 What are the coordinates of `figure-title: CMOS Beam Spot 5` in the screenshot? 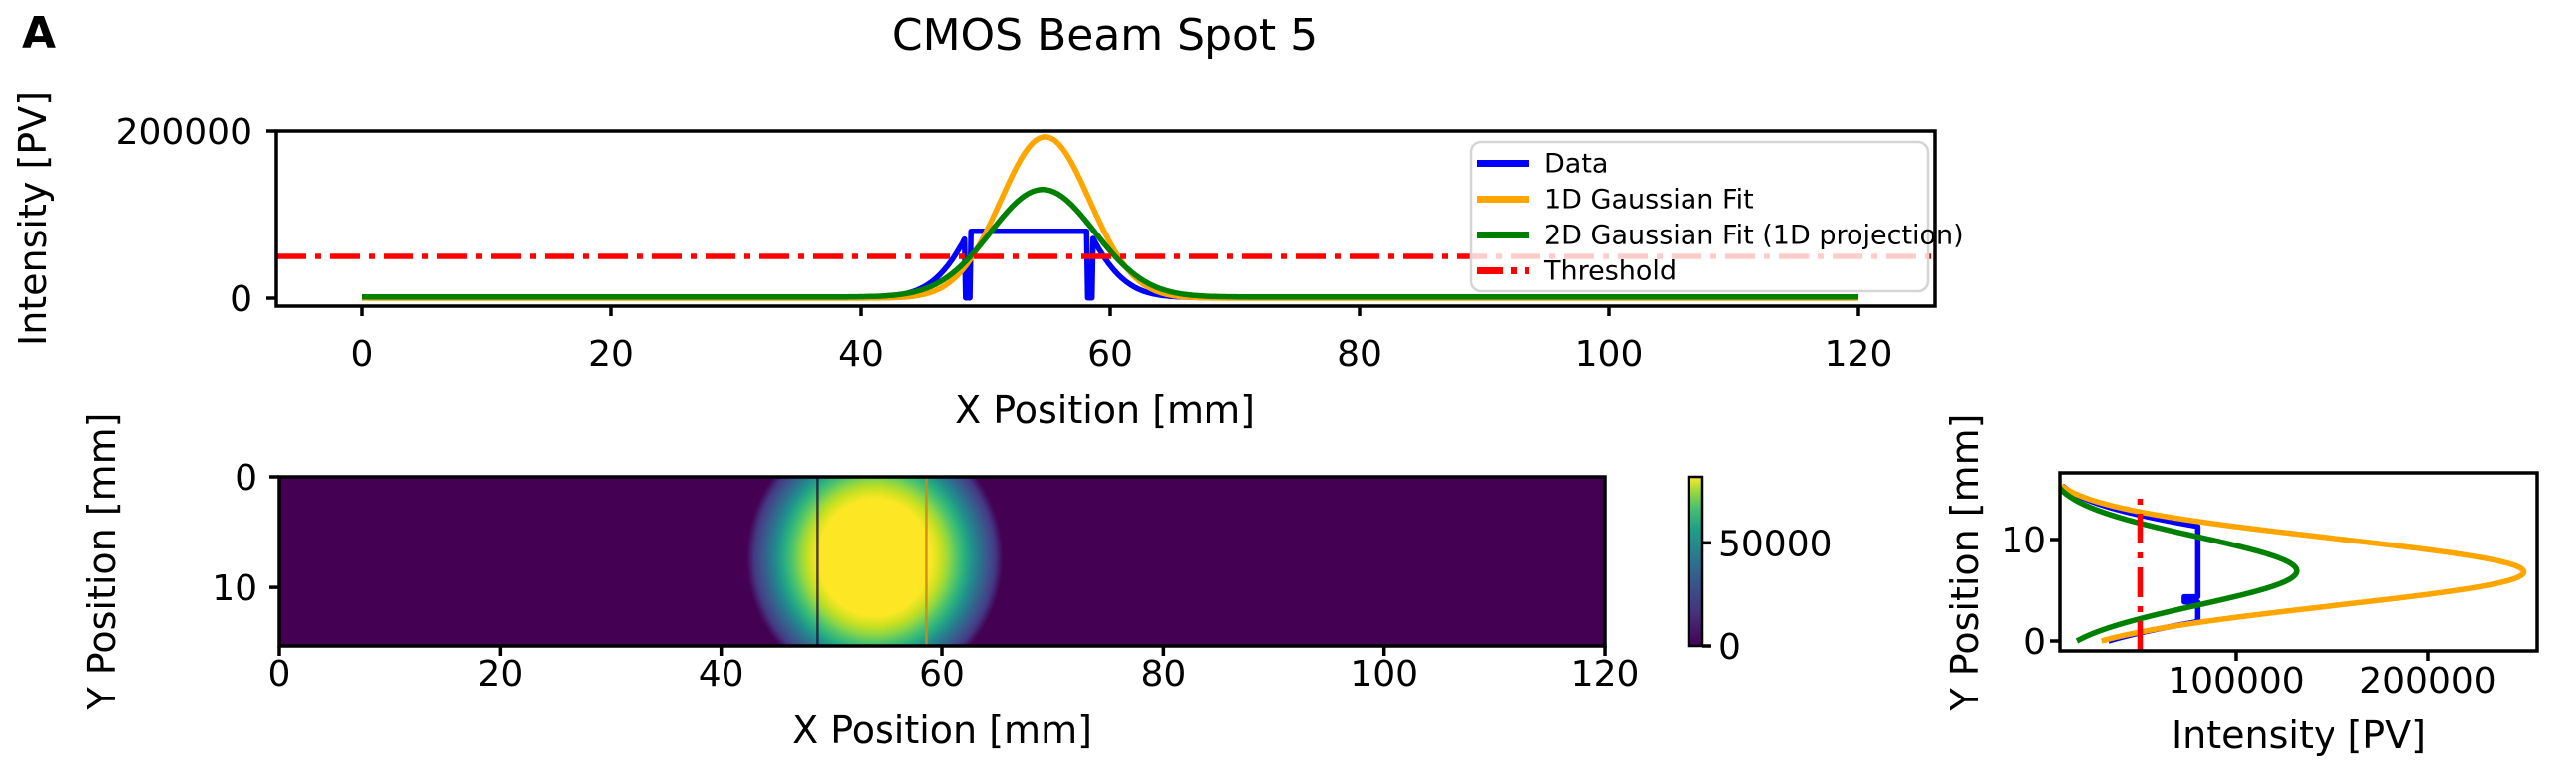 It's located at (1105, 35).